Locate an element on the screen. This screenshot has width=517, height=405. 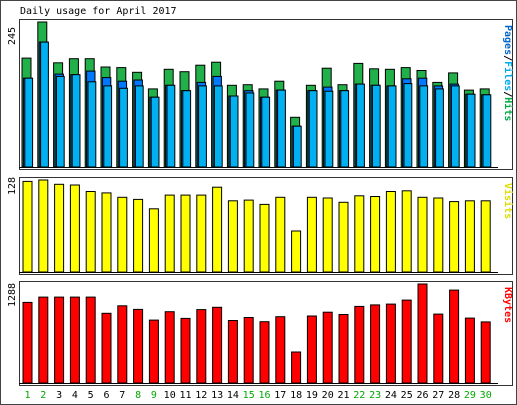
x-tick-label: 16 is located at coordinates (264, 395).